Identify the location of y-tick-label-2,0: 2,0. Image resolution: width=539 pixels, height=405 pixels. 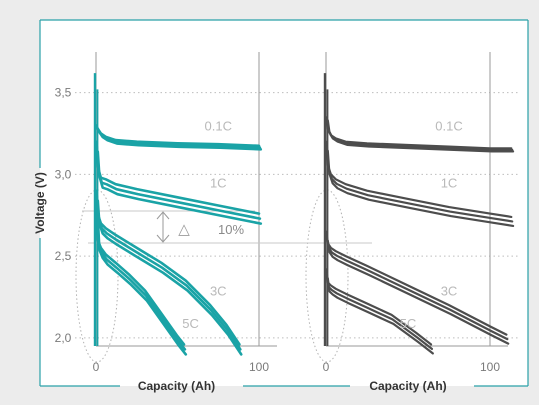
(63, 338).